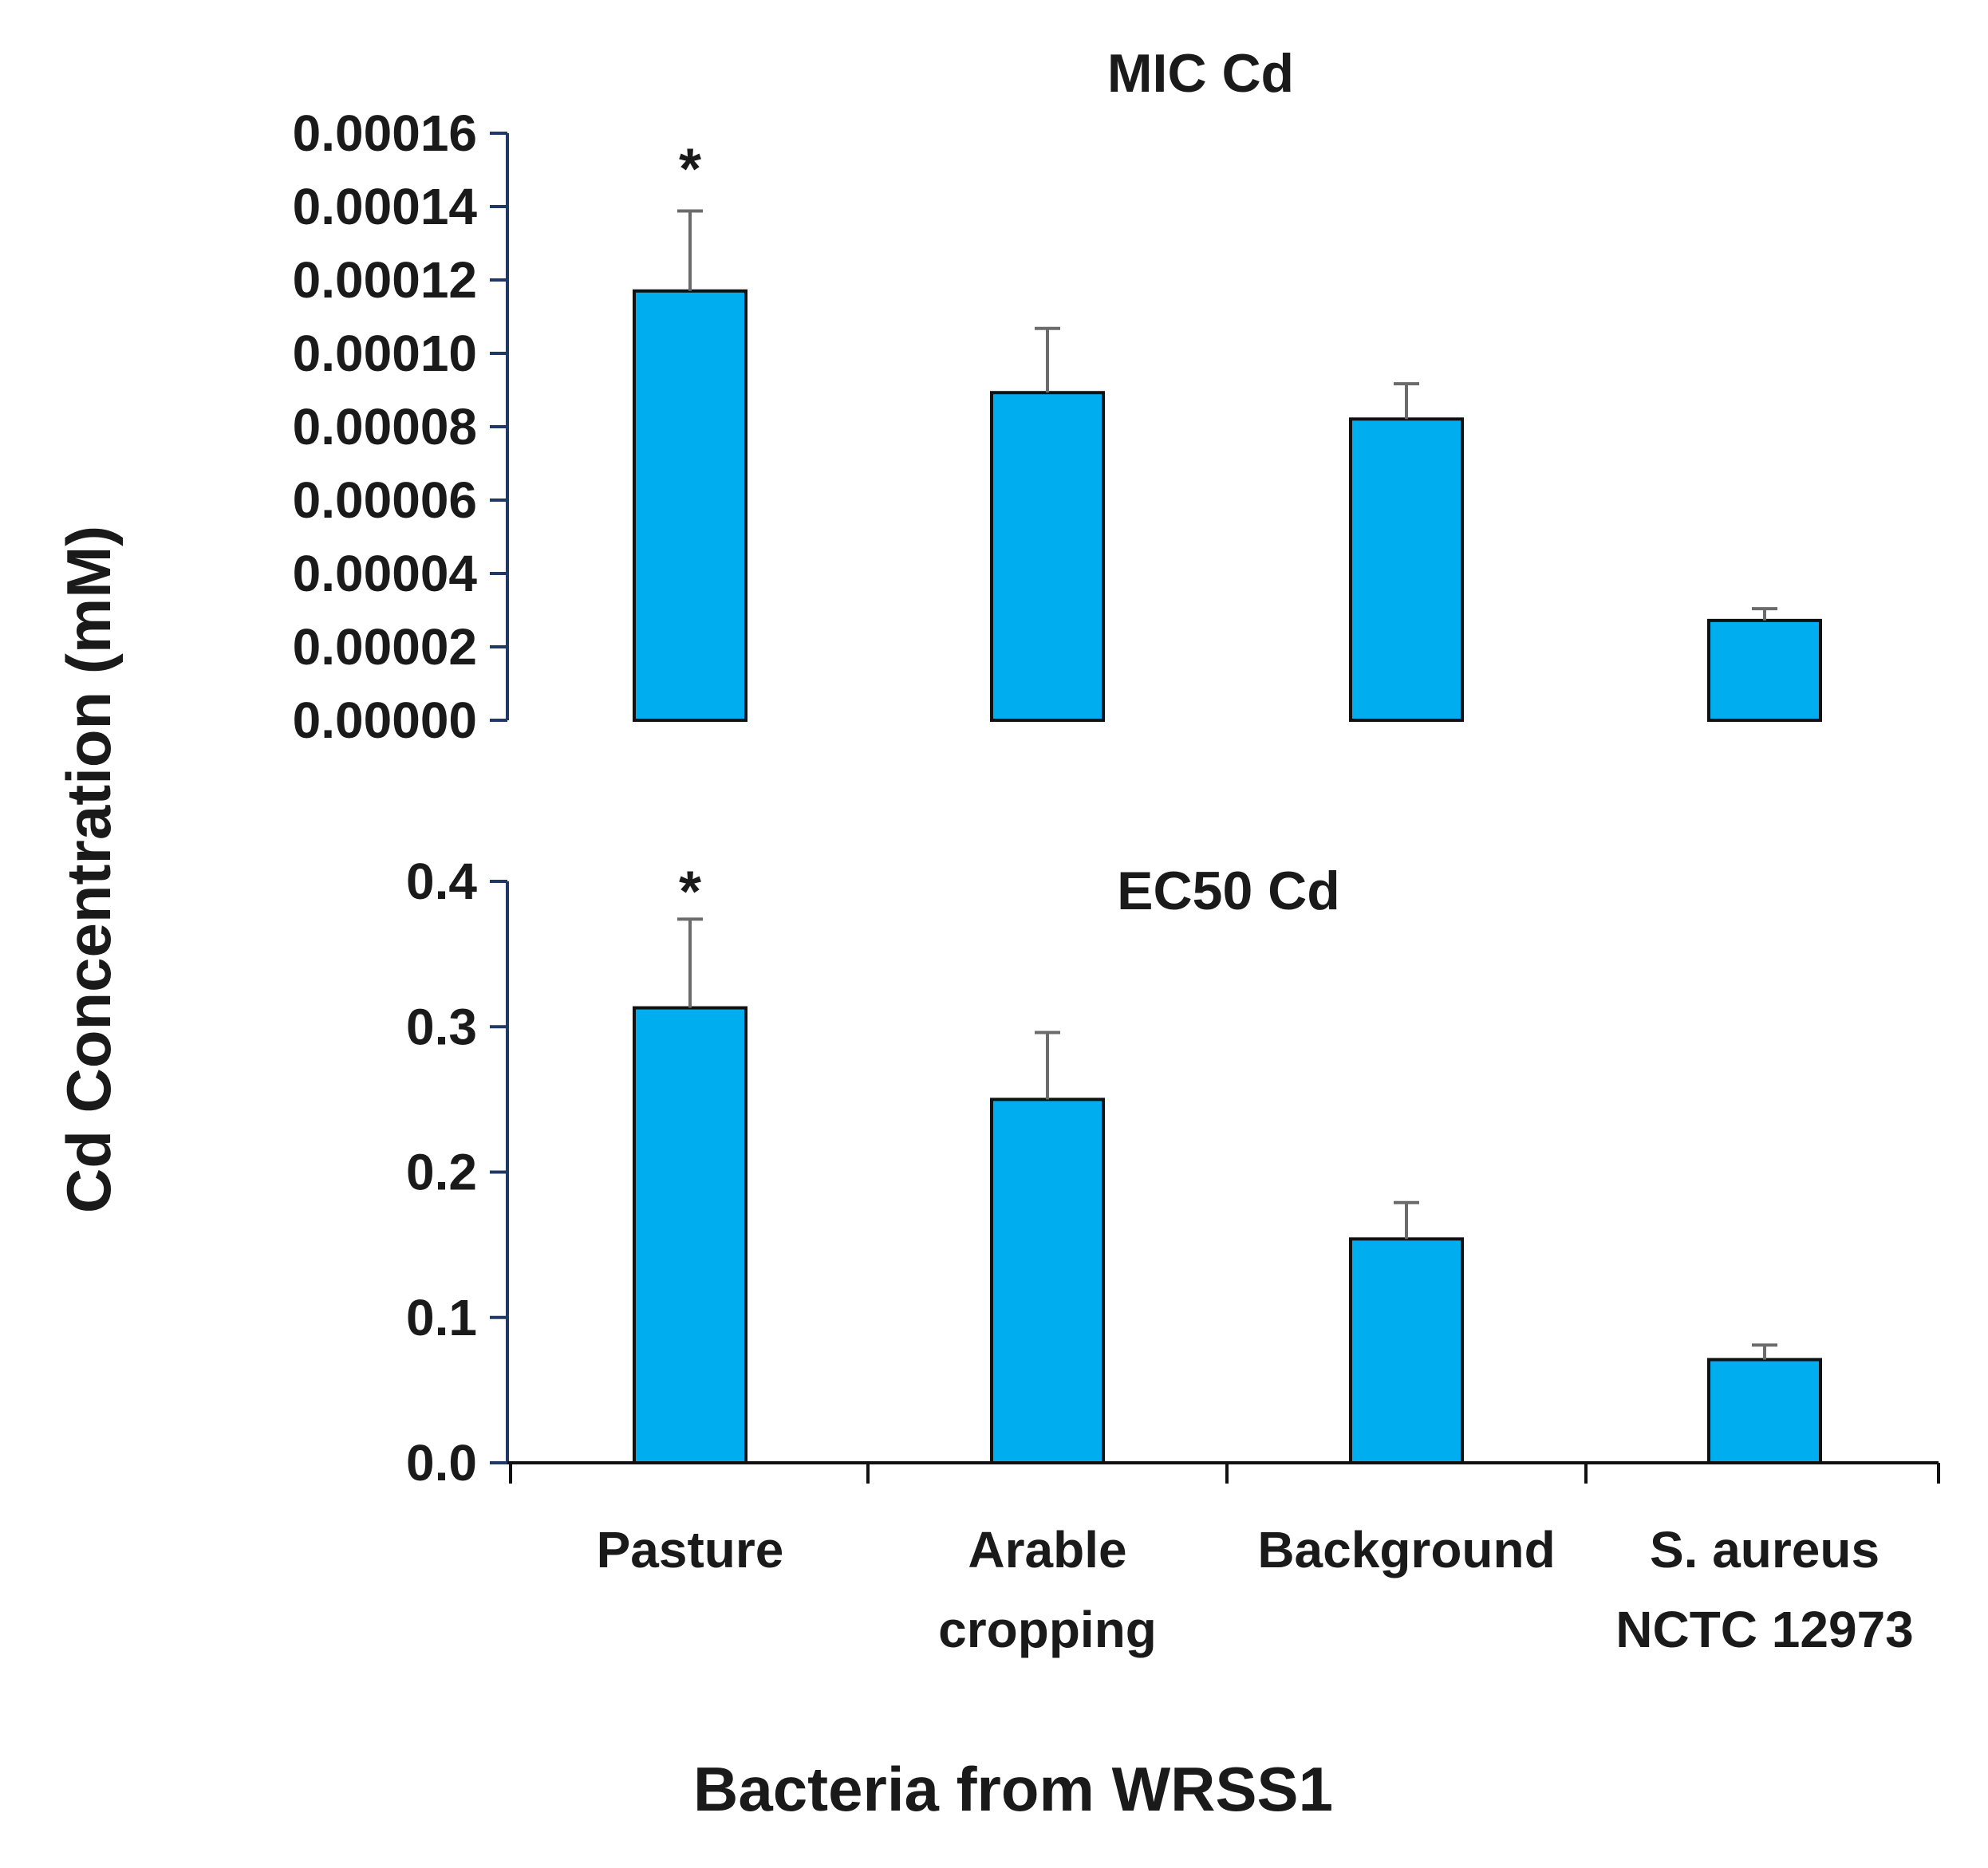 This screenshot has height=1868, width=1988. I want to click on y-tick-label: 0.00010, so click(385, 353).